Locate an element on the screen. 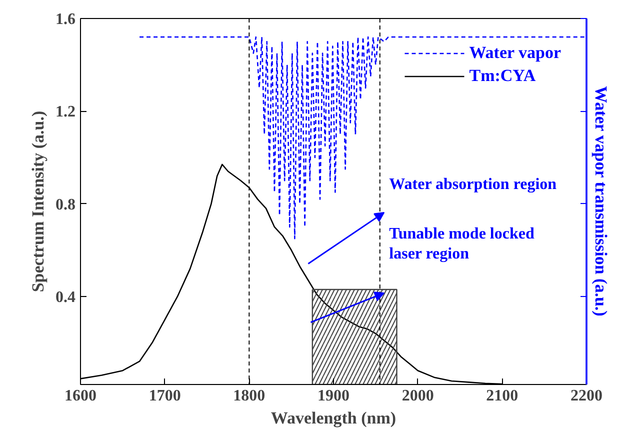  legend-label: Water vapor is located at coordinates (515, 53).